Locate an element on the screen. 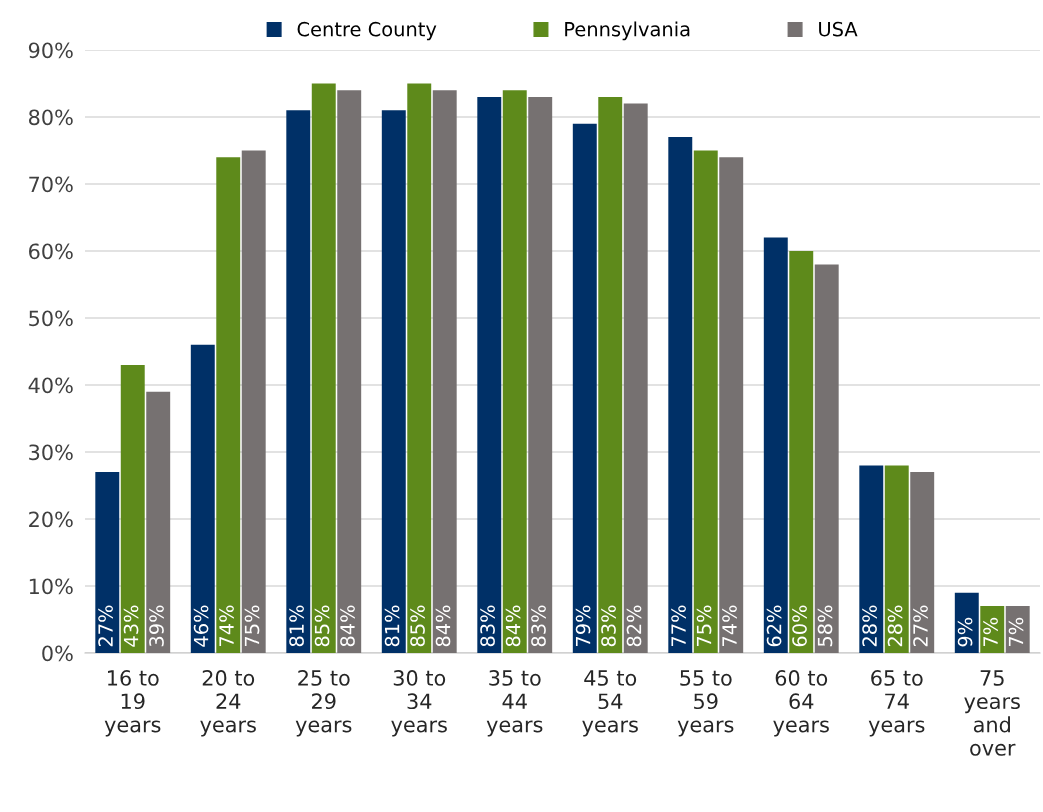 This screenshot has width=1043, height=812. x-tick-label: 55 to 59 years is located at coordinates (705, 703).